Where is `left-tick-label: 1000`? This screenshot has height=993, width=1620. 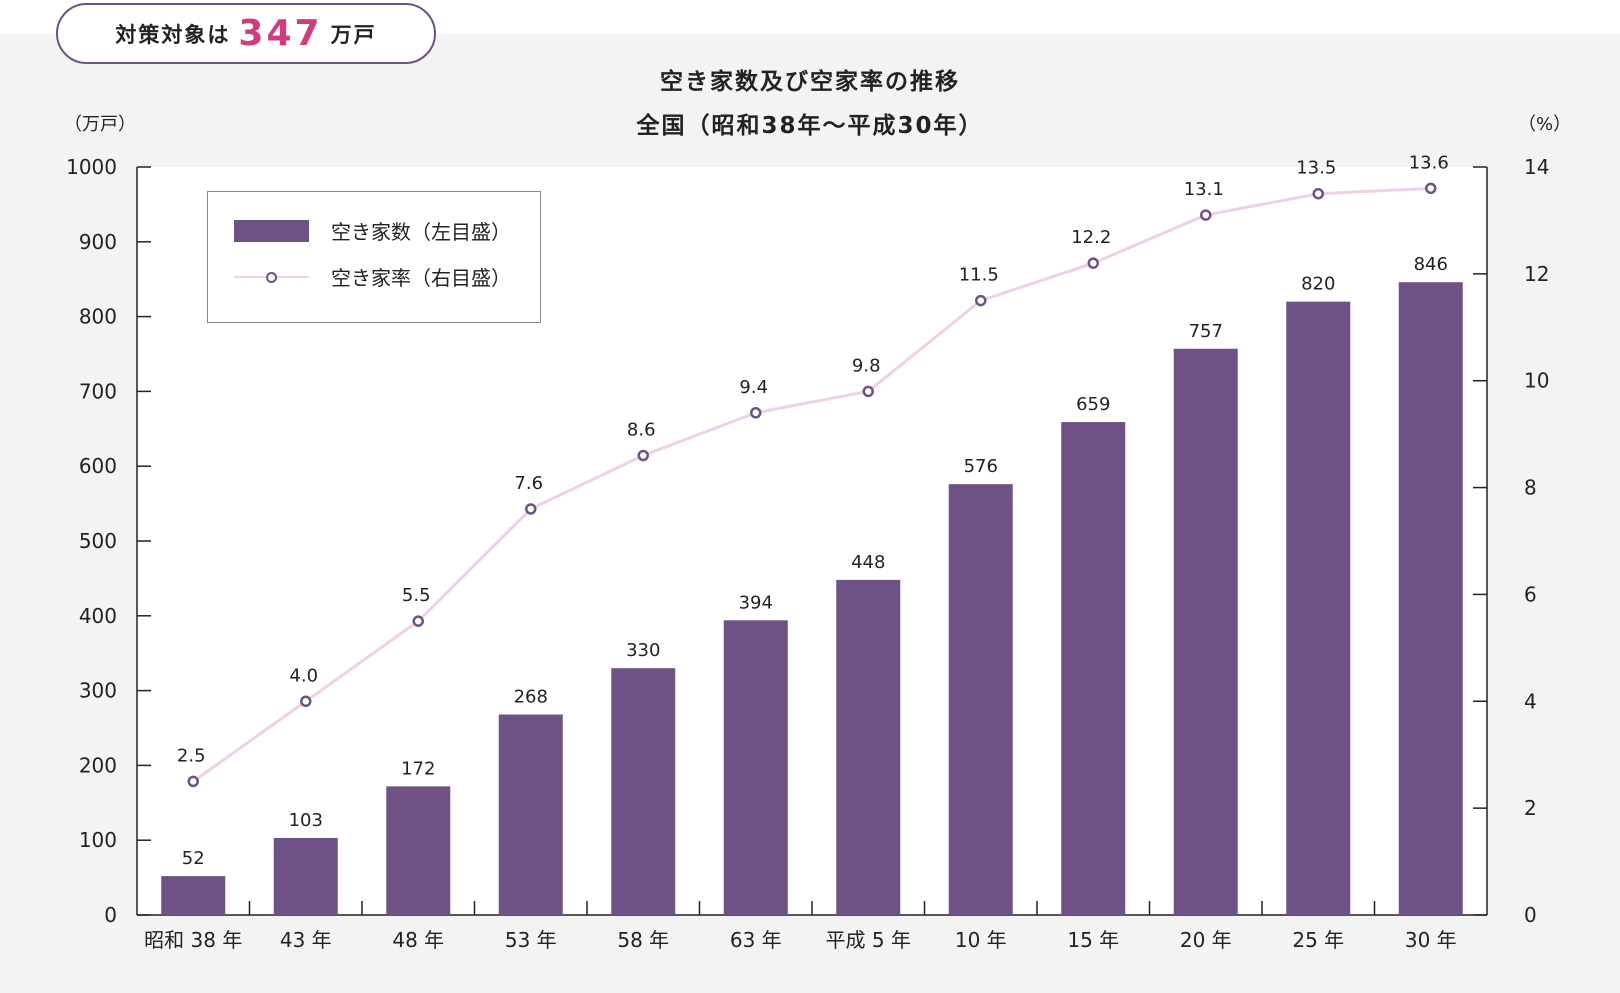 left-tick-label: 1000 is located at coordinates (91, 167).